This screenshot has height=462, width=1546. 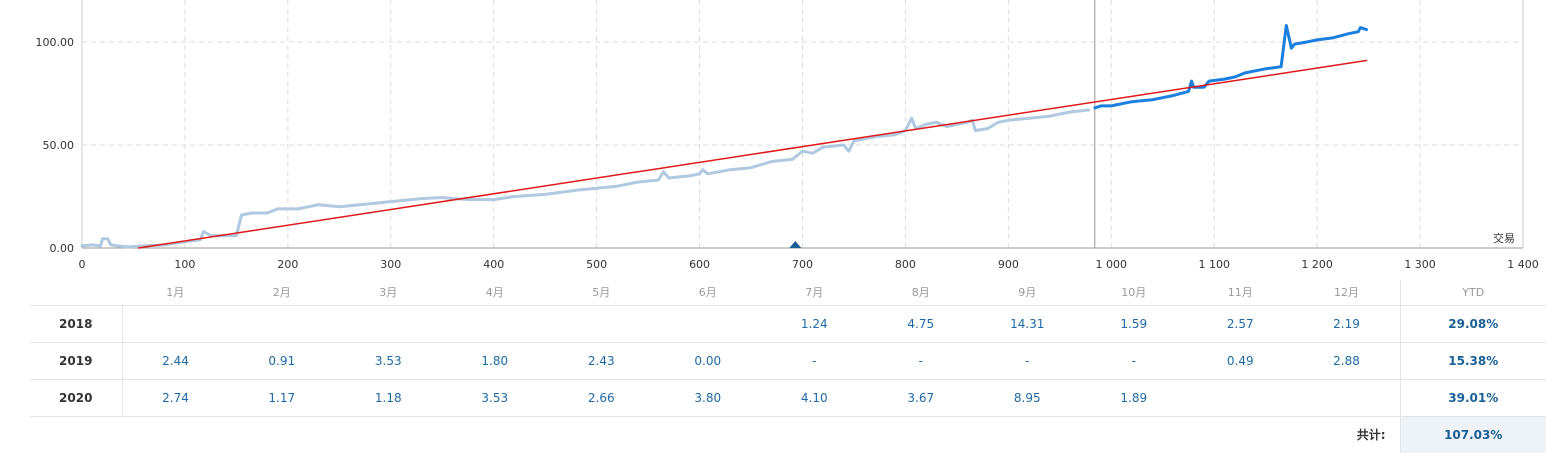 I want to click on y-tick-label: 100.00, so click(x=55, y=42).